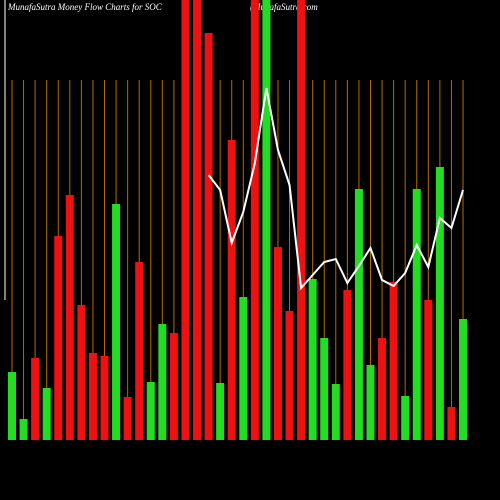 The image size is (500, 500). Describe the element at coordinates (85, 7) in the screenshot. I see `chart-title: MunafaSutra Money Flow Charts for SOC` at that location.